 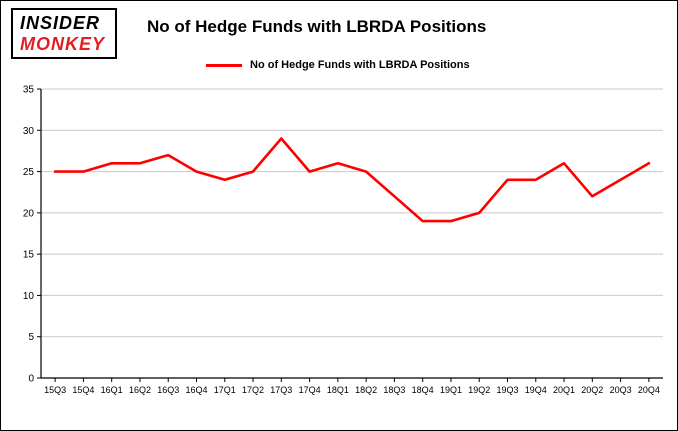 I want to click on x-tick-label: 20Q1, so click(x=564, y=390).